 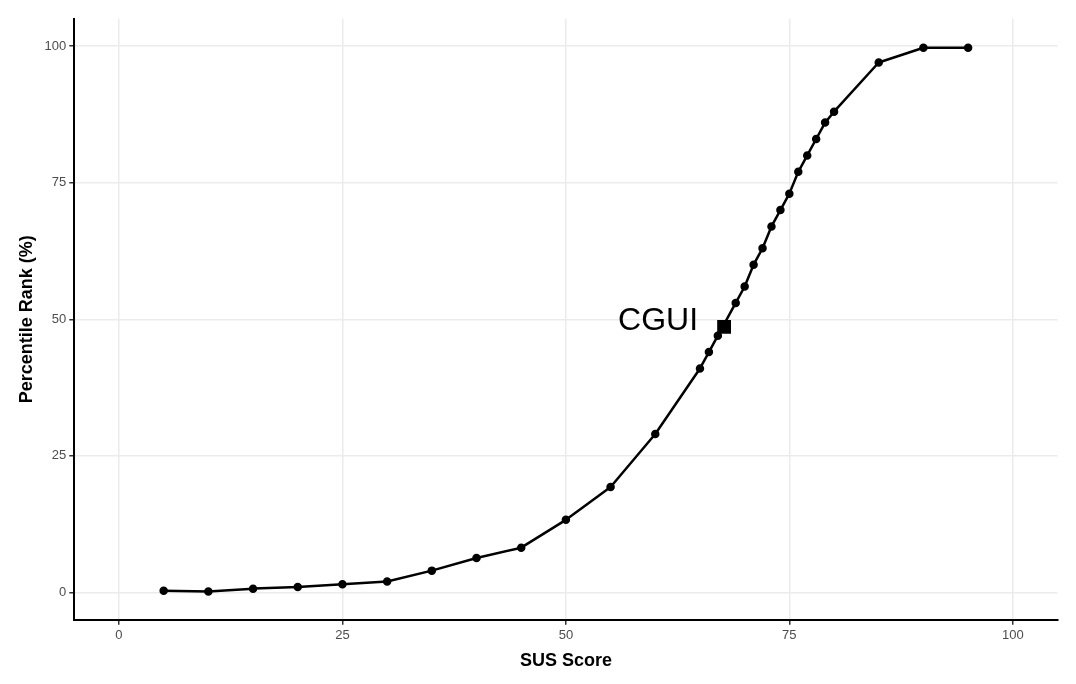 What do you see at coordinates (59, 318) in the screenshot?
I see `y-tick-label: 50` at bounding box center [59, 318].